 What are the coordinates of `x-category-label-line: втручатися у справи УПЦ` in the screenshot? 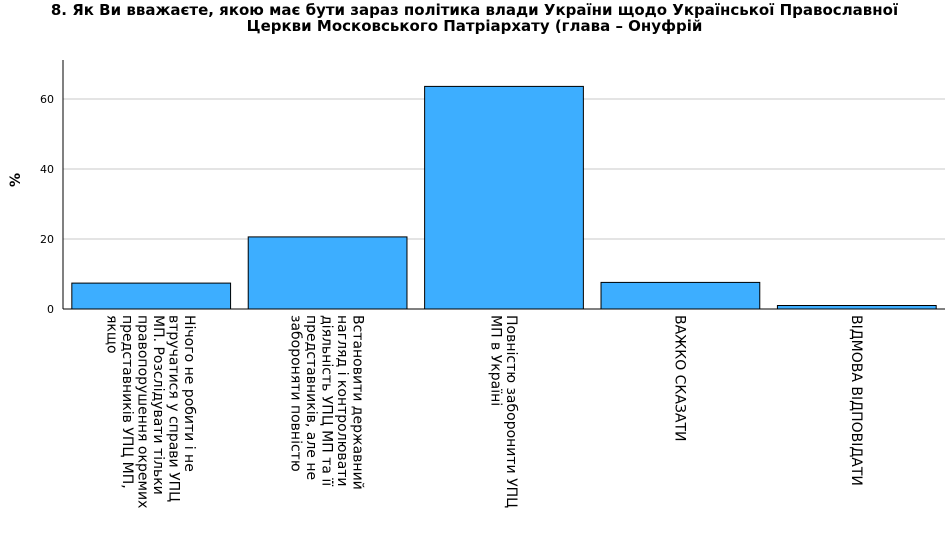 It's located at (173, 408).